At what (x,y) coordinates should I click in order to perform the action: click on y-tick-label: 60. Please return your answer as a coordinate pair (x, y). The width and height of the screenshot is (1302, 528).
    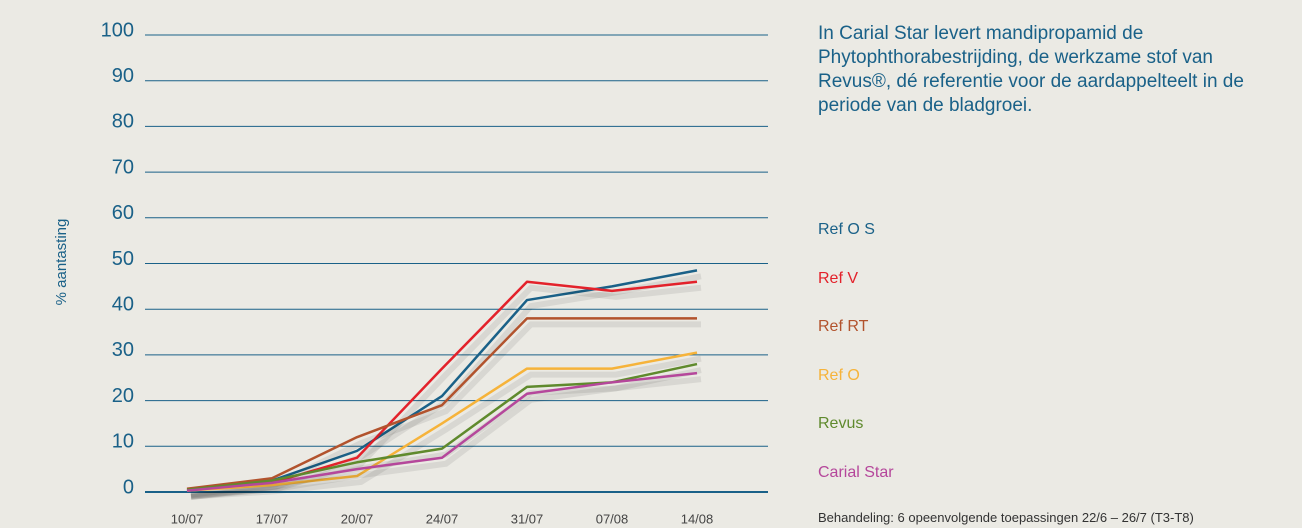
    Looking at the image, I should click on (123, 213).